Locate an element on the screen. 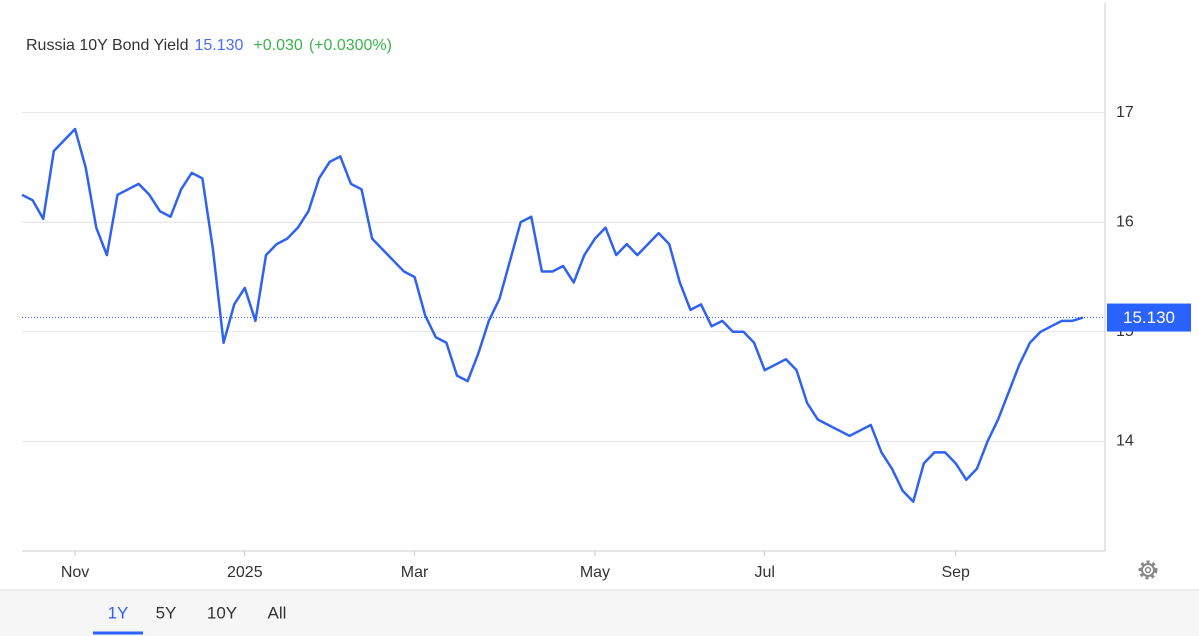  x-tick-label: Nov is located at coordinates (75, 572).